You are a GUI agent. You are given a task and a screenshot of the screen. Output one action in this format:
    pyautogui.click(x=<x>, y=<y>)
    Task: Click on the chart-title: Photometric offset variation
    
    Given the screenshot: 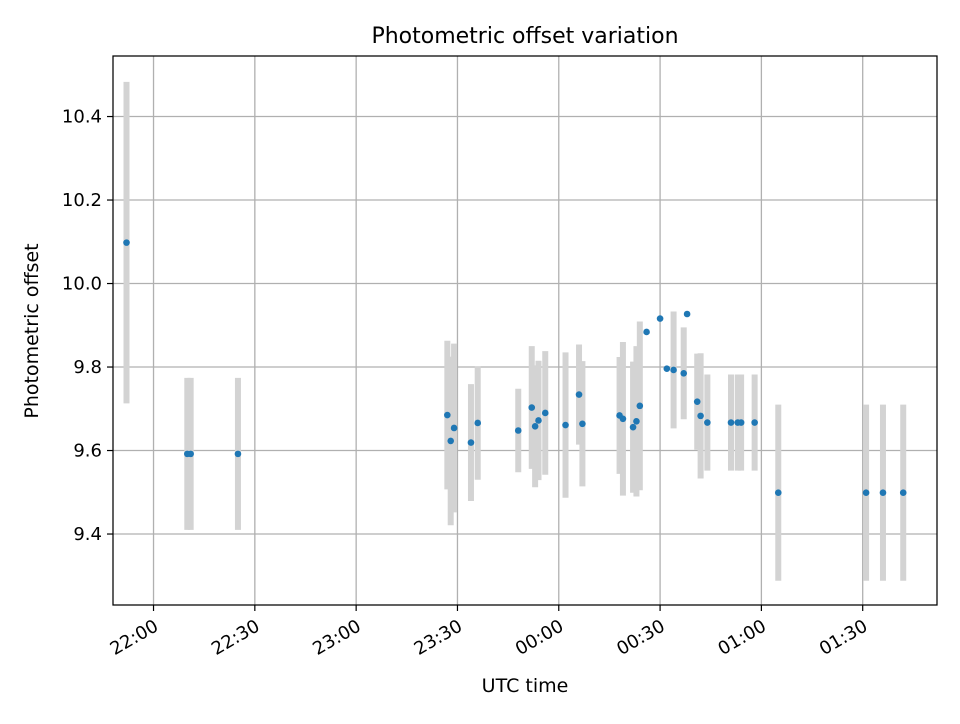 What is the action you would take?
    pyautogui.click(x=524, y=36)
    